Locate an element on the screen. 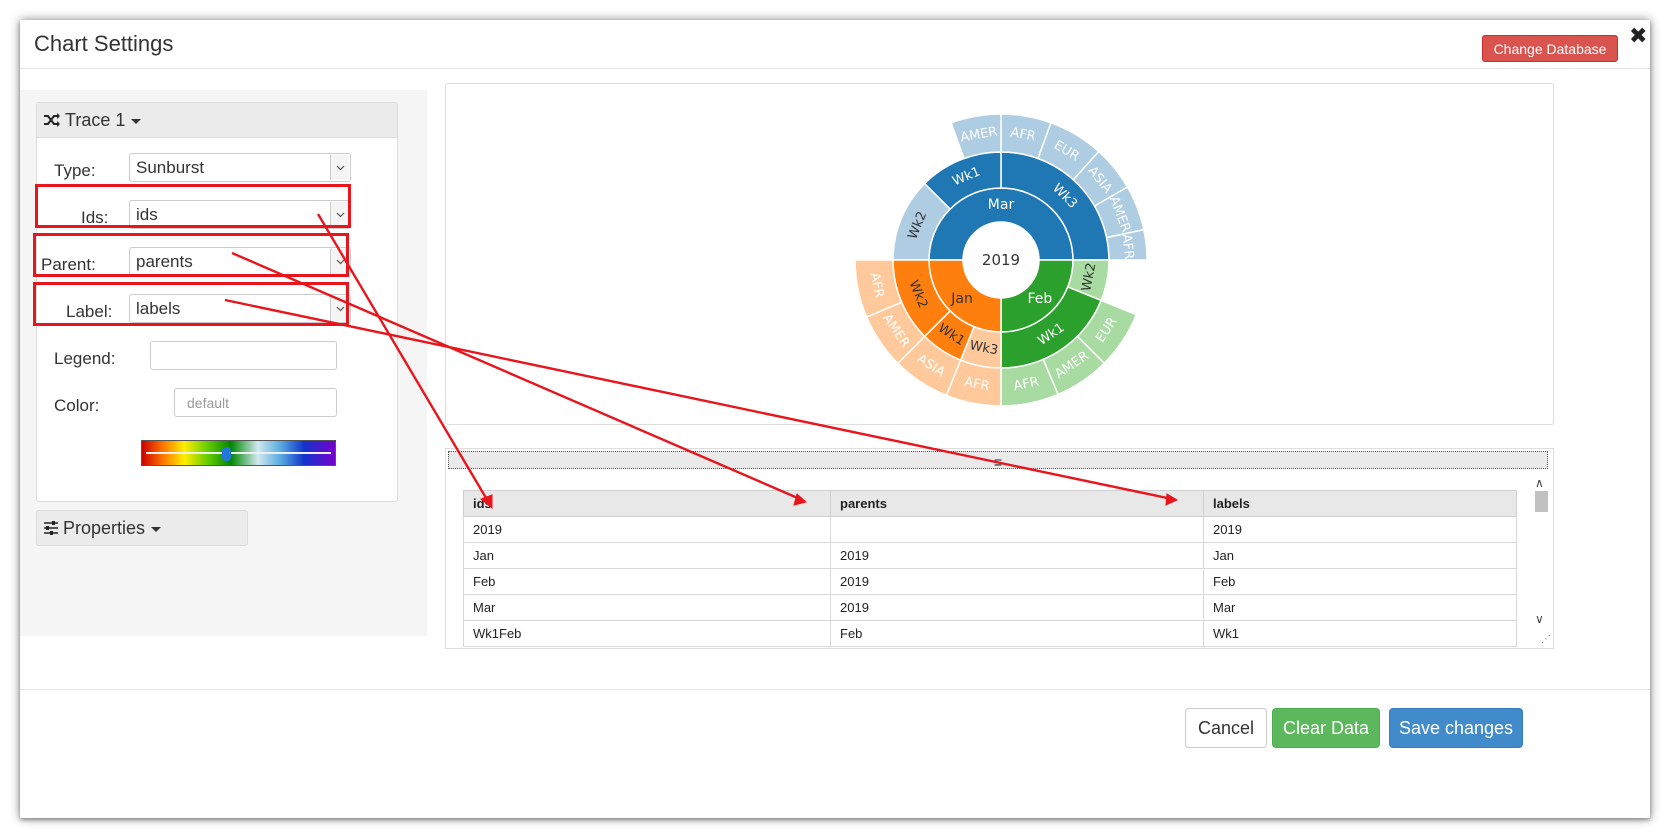 The height and width of the screenshot is (837, 1675). chevron-up-icon: ∧ is located at coordinates (1539, 483).